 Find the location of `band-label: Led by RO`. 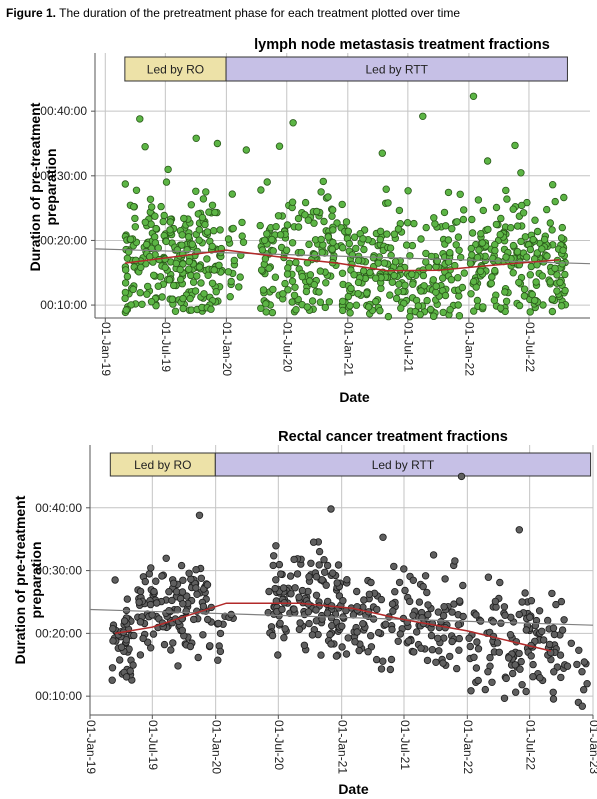

band-label: Led by RO is located at coordinates (162, 465).